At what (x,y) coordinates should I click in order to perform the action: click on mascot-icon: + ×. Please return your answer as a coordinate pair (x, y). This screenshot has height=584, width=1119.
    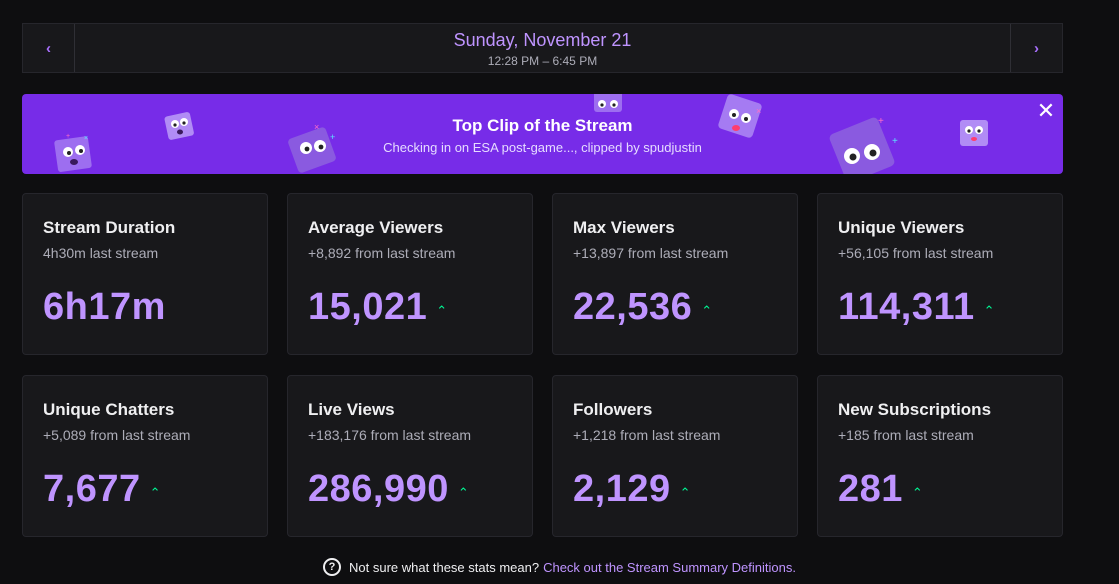
    Looking at the image, I should click on (73, 152).